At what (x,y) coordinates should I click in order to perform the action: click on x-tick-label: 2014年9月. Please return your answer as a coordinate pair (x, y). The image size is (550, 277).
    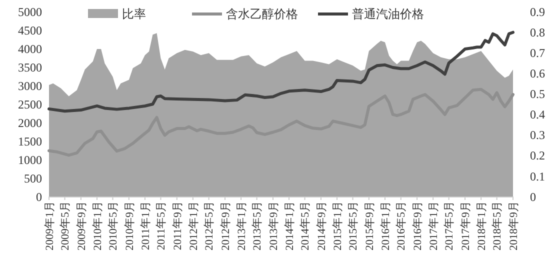
    Looking at the image, I should click on (322, 225).